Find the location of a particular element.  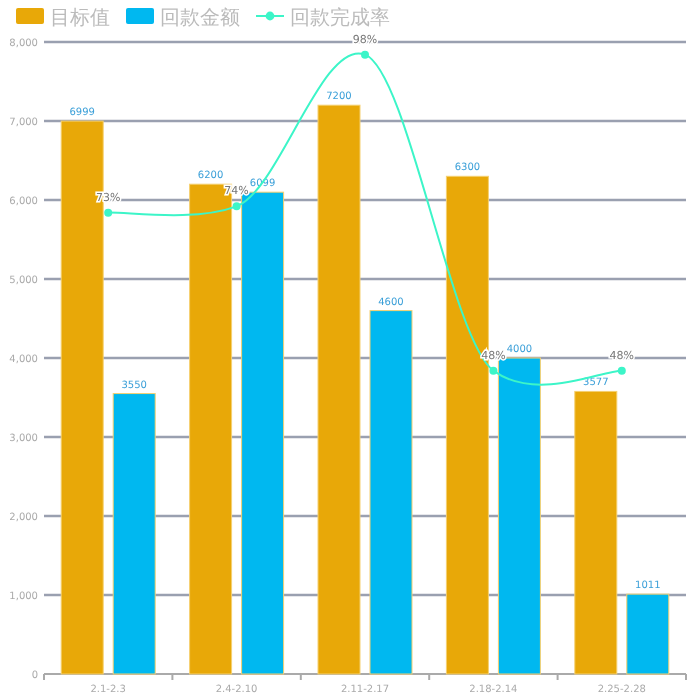

legend-label: 回款金额 is located at coordinates (200, 18).